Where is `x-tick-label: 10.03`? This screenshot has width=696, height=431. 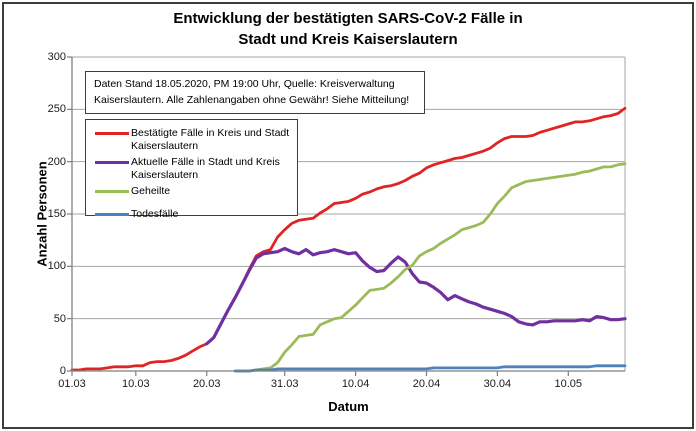 x-tick-label: 10.03 is located at coordinates (136, 384).